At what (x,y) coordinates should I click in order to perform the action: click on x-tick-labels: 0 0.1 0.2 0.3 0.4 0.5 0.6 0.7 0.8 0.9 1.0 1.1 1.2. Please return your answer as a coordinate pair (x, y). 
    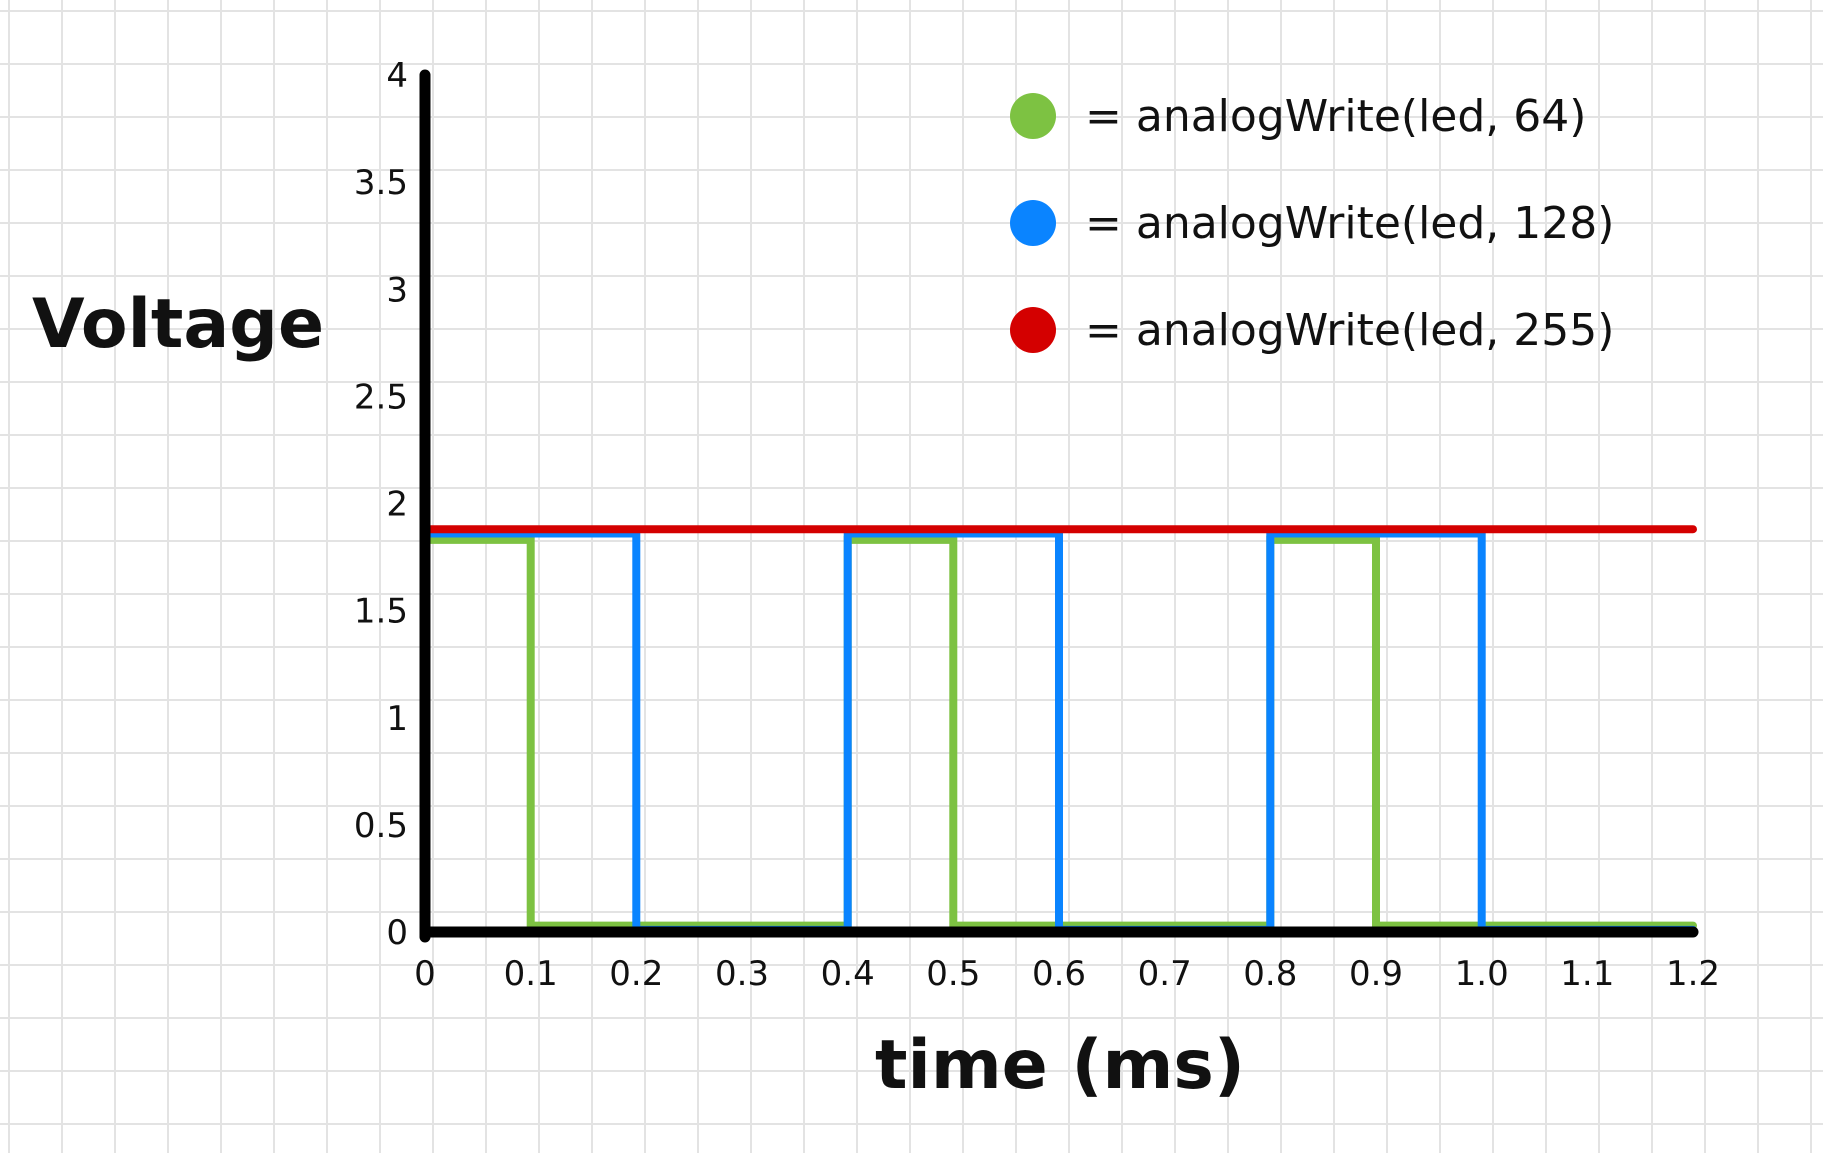
    Looking at the image, I should click on (1067, 974).